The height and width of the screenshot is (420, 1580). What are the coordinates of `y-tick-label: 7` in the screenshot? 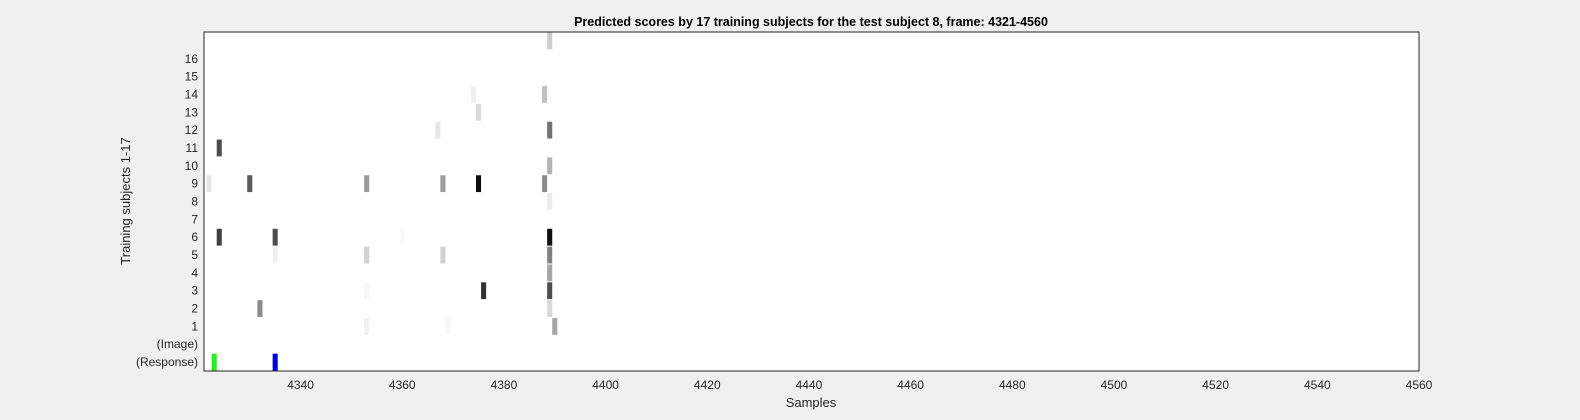 It's located at (194, 219).